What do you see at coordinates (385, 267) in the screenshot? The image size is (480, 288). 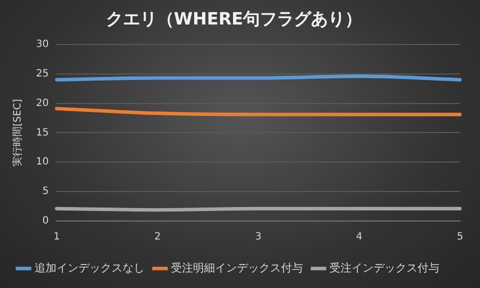 I see `legend-label: 受注インデックス付与` at bounding box center [385, 267].